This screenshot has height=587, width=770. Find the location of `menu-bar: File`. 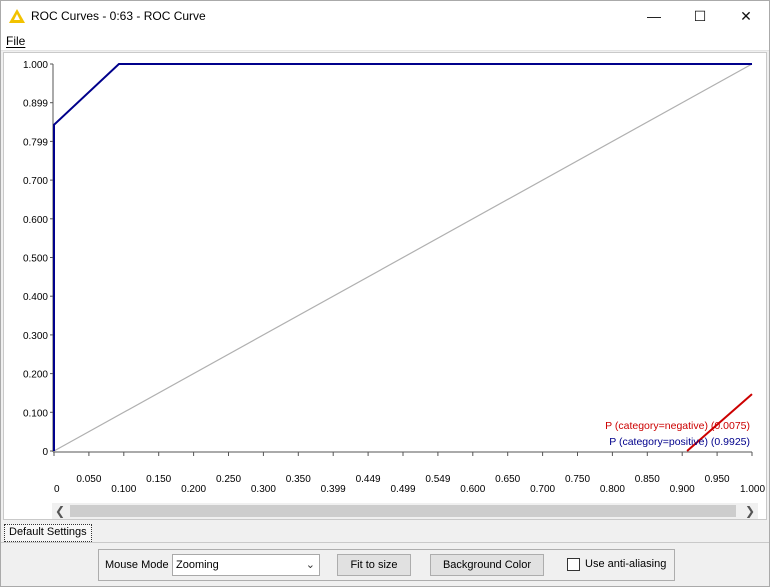

menu-bar: File is located at coordinates (385, 41).